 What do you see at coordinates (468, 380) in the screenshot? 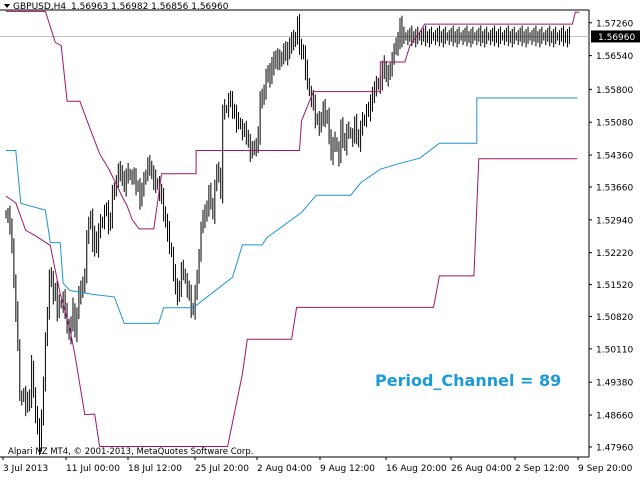
I see `period-channel-annotation: Period_Channel = 89` at bounding box center [468, 380].